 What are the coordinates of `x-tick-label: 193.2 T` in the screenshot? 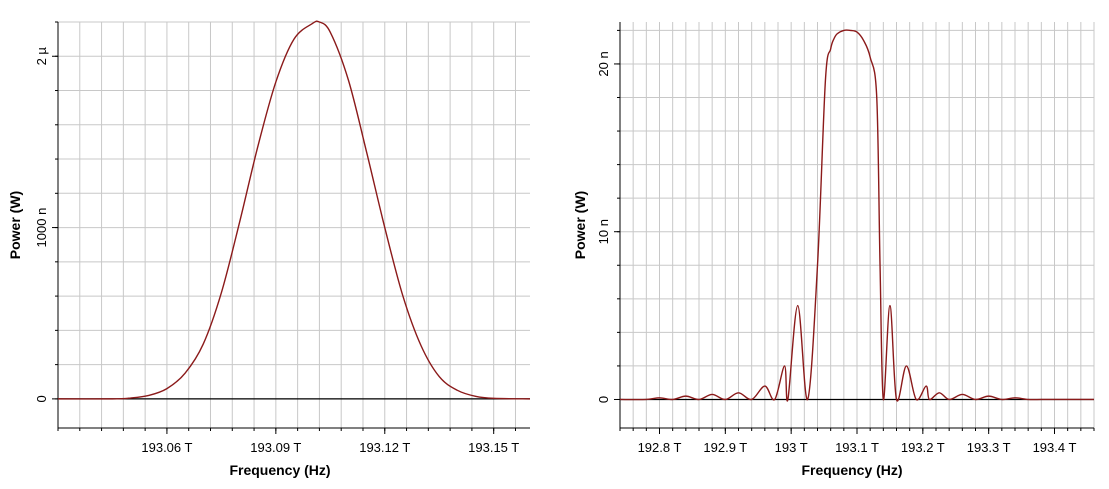 It's located at (923, 447).